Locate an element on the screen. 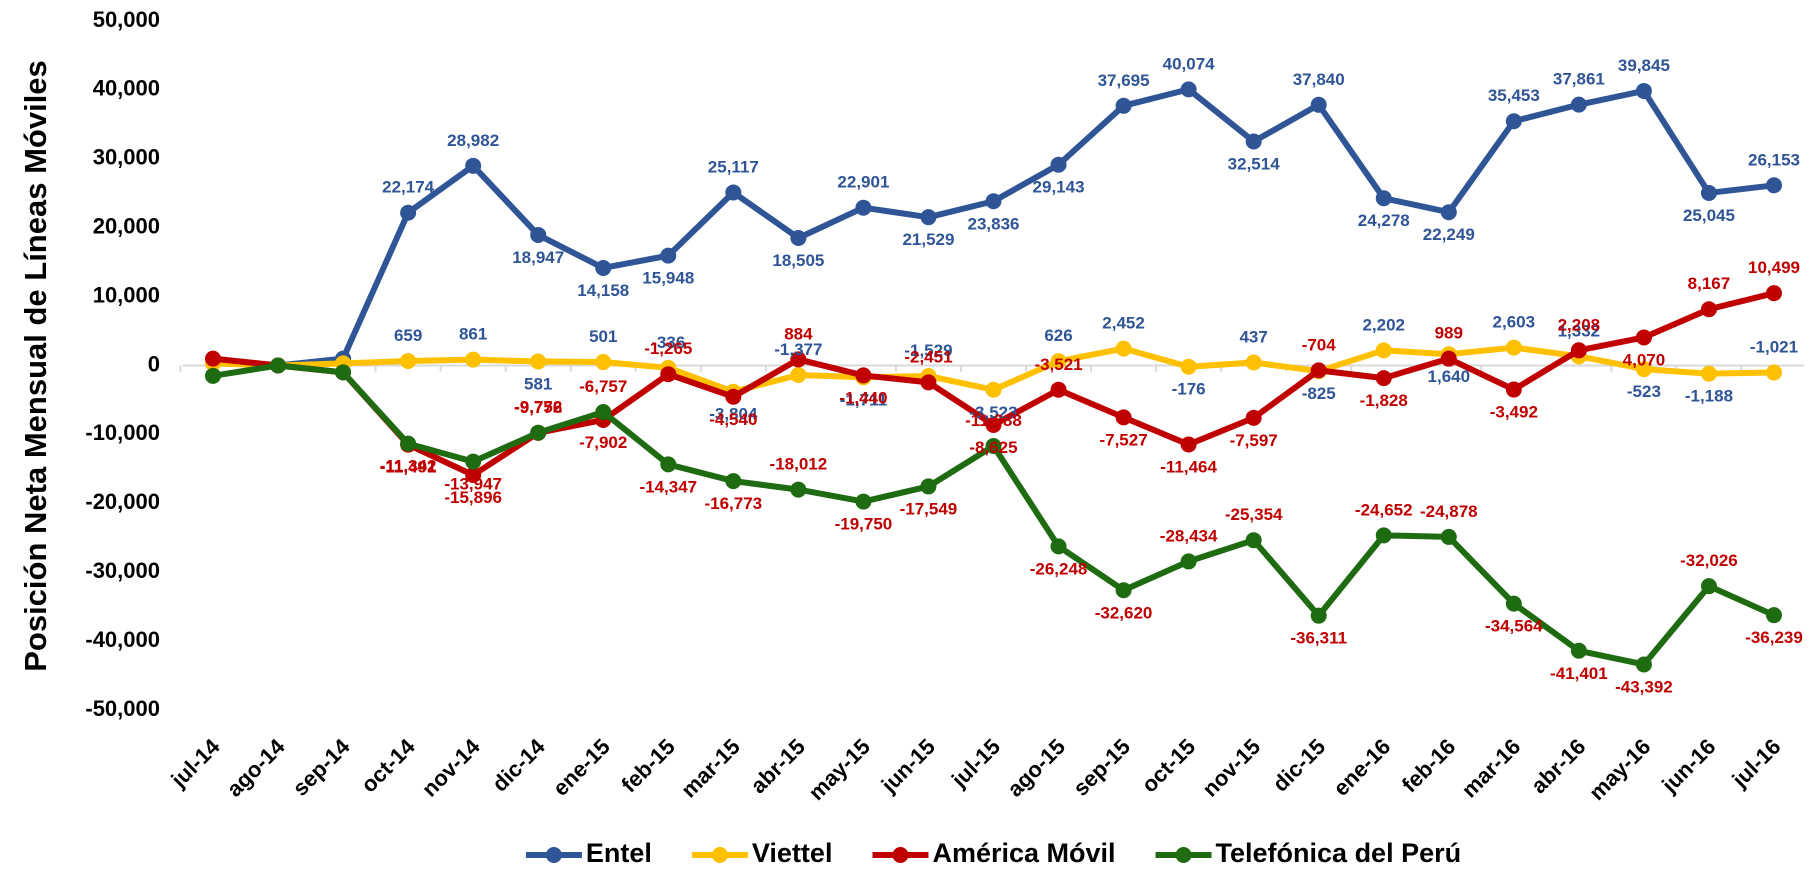 This screenshot has width=1810, height=873. x-tick-label: feb-15 is located at coordinates (647, 765).